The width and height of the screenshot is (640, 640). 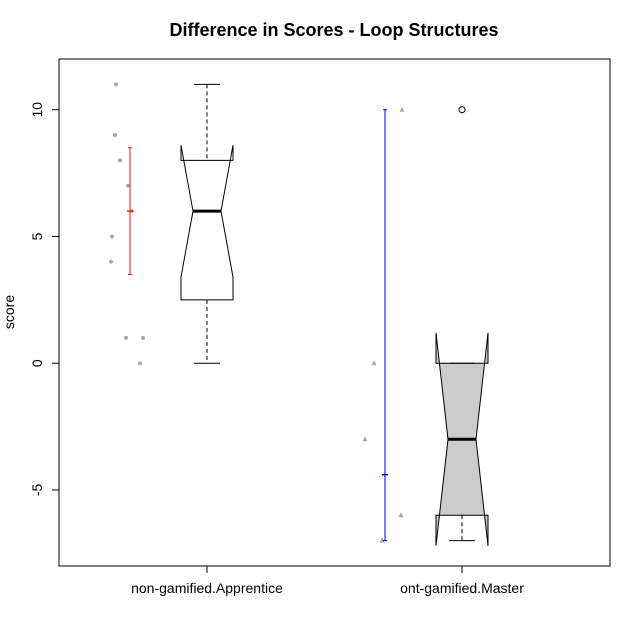 I want to click on y-tick-label: 0, so click(x=37, y=363).